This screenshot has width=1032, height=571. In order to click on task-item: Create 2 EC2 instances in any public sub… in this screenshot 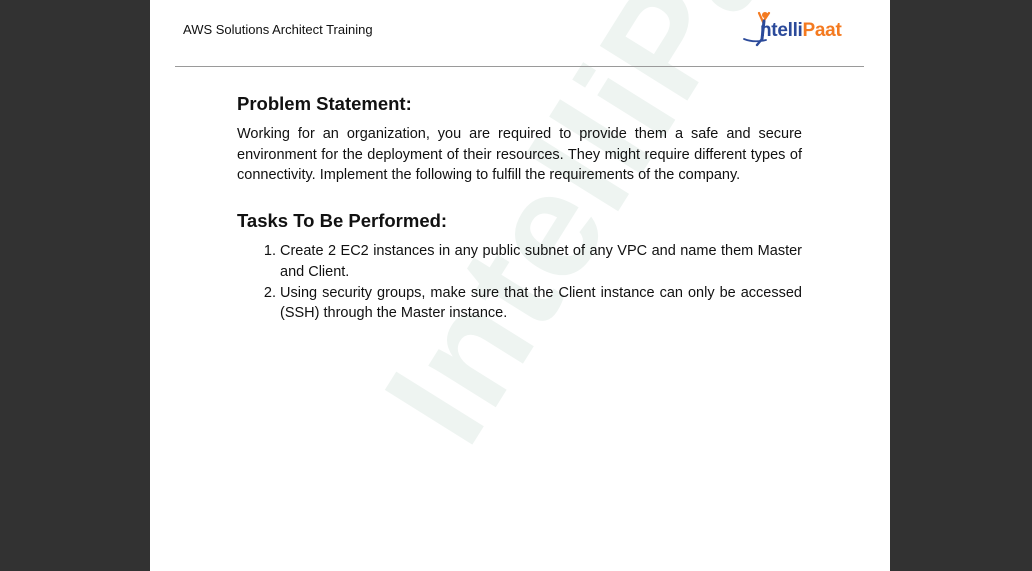, I will do `click(541, 261)`.